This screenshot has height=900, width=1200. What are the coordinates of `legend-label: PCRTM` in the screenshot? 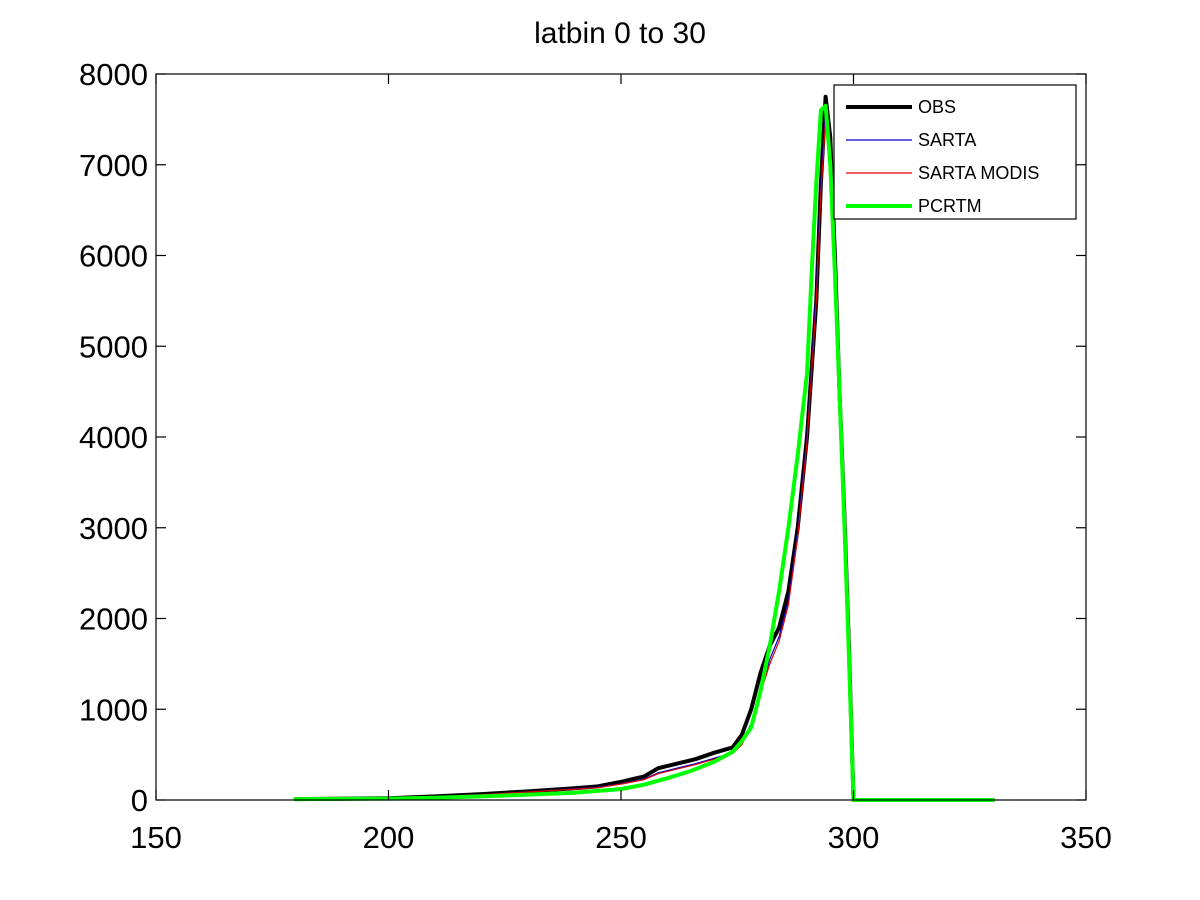 It's located at (950, 206).